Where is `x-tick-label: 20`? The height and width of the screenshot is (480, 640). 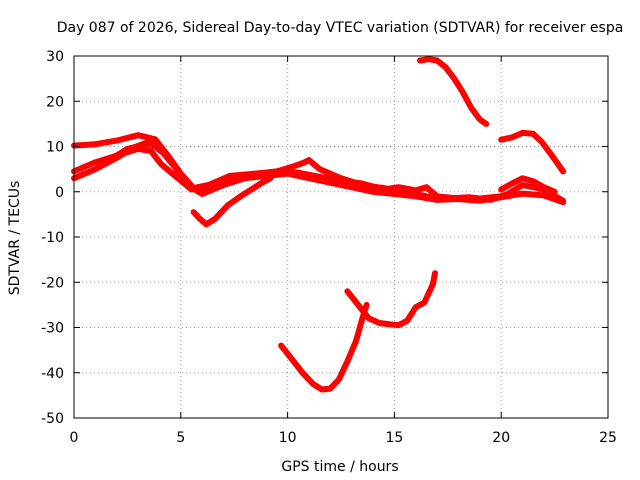 x-tick-label: 20 is located at coordinates (501, 438).